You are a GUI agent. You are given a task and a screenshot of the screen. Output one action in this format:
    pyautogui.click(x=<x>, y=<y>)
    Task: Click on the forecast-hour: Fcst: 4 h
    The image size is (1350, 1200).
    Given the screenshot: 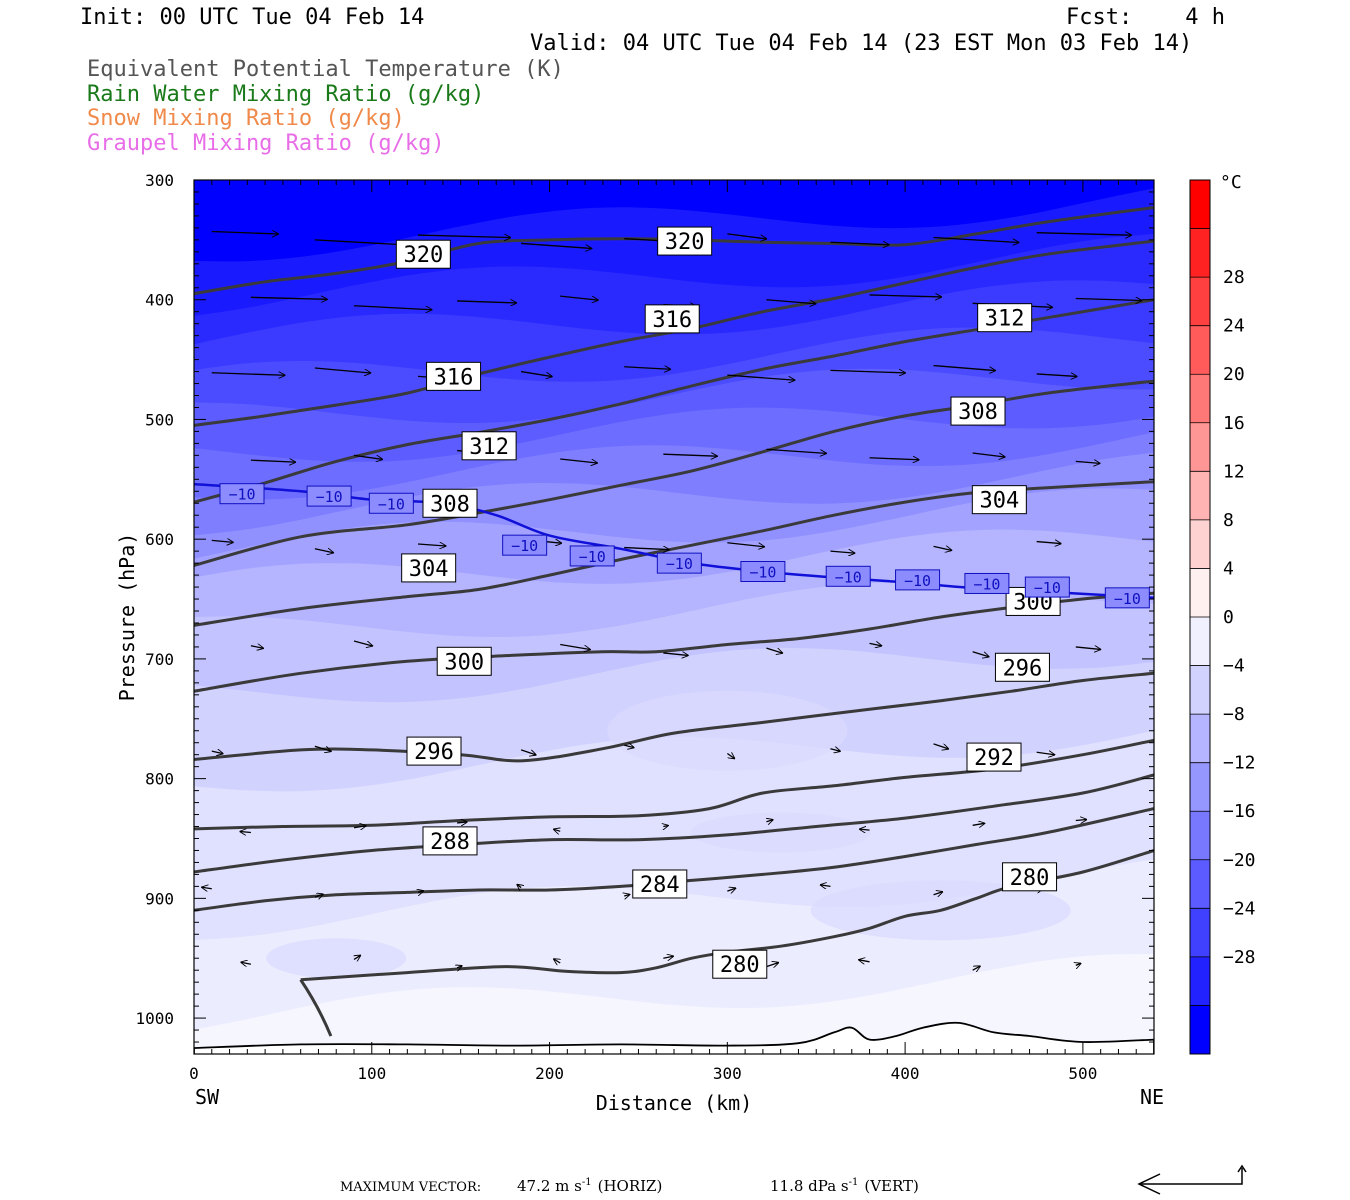 What is the action you would take?
    pyautogui.click(x=1145, y=17)
    